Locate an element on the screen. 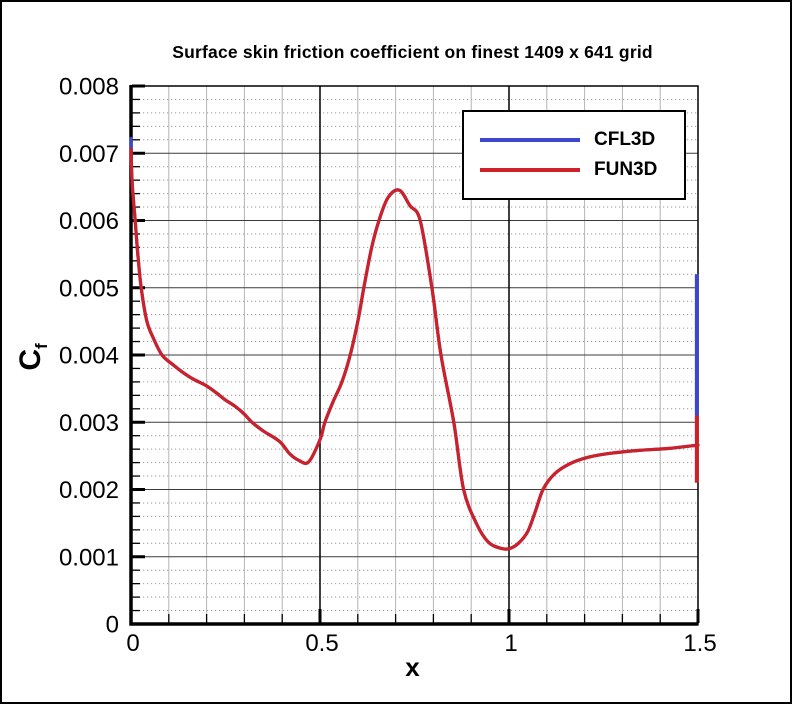  y-axis-label-main: C is located at coordinates (30, 360).